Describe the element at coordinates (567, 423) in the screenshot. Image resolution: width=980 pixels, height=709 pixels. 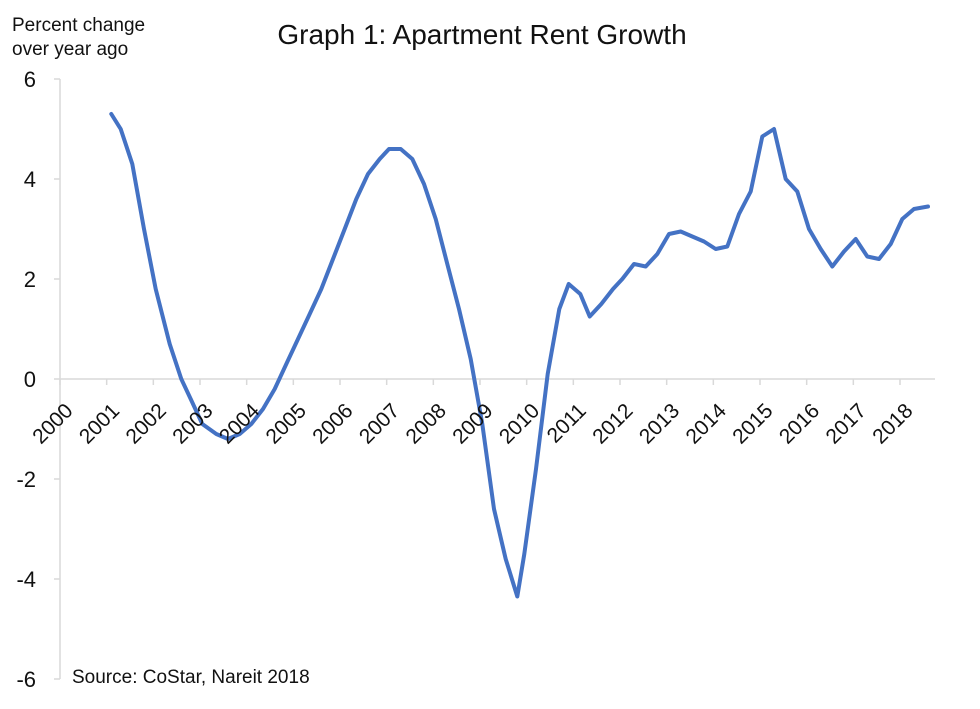
I see `x-tick-label: 2011` at that location.